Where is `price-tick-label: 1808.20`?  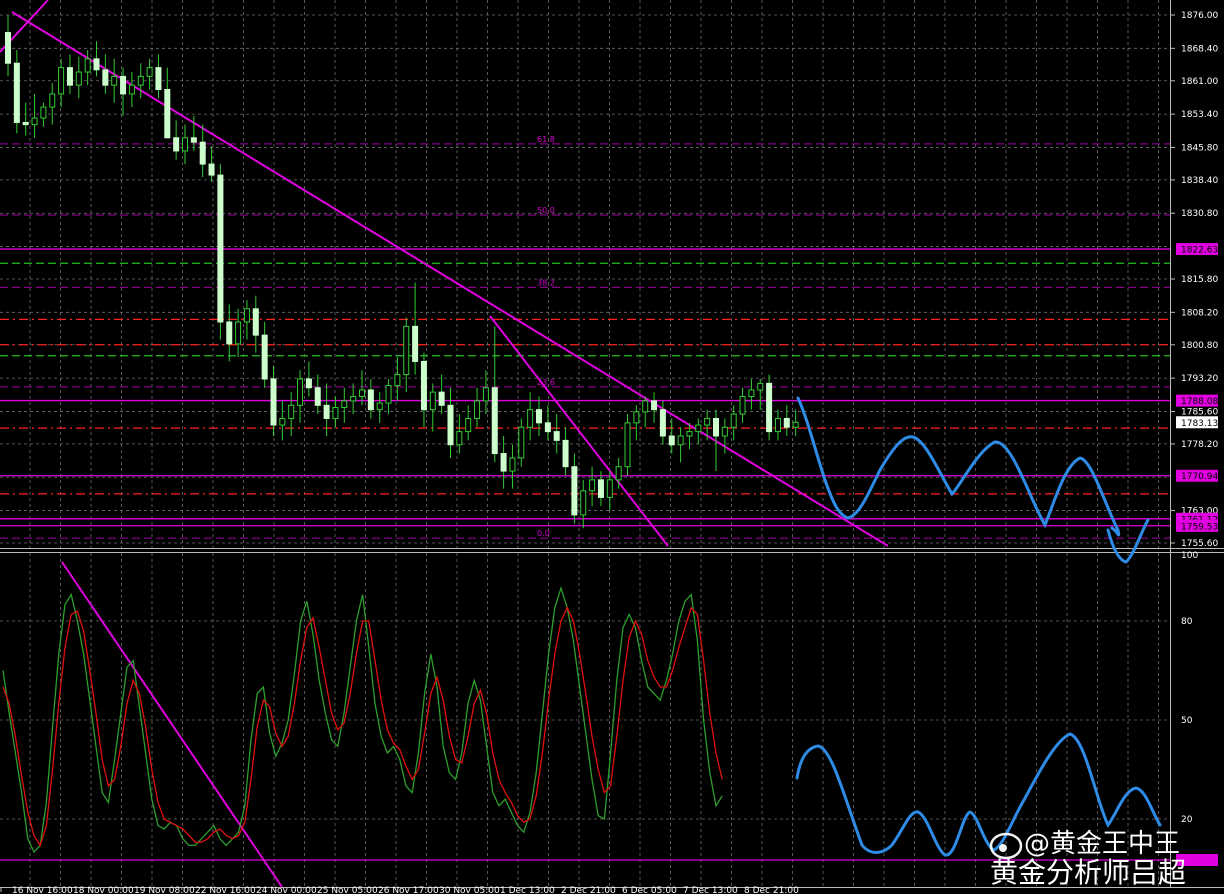
price-tick-label: 1808.20 is located at coordinates (1199, 313).